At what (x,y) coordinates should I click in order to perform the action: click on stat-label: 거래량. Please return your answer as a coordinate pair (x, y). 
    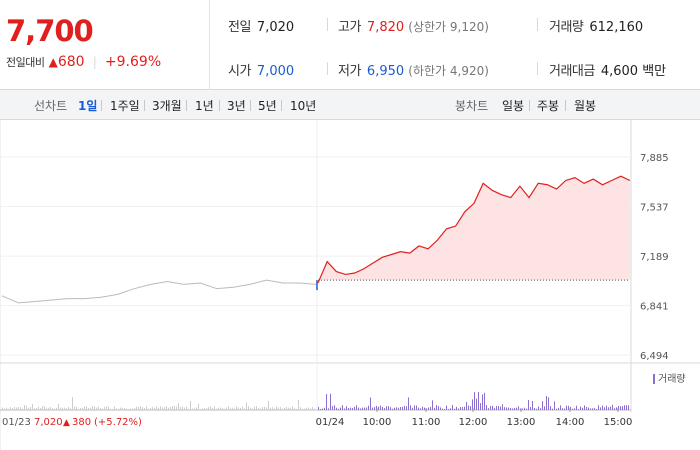
    Looking at the image, I should click on (566, 27).